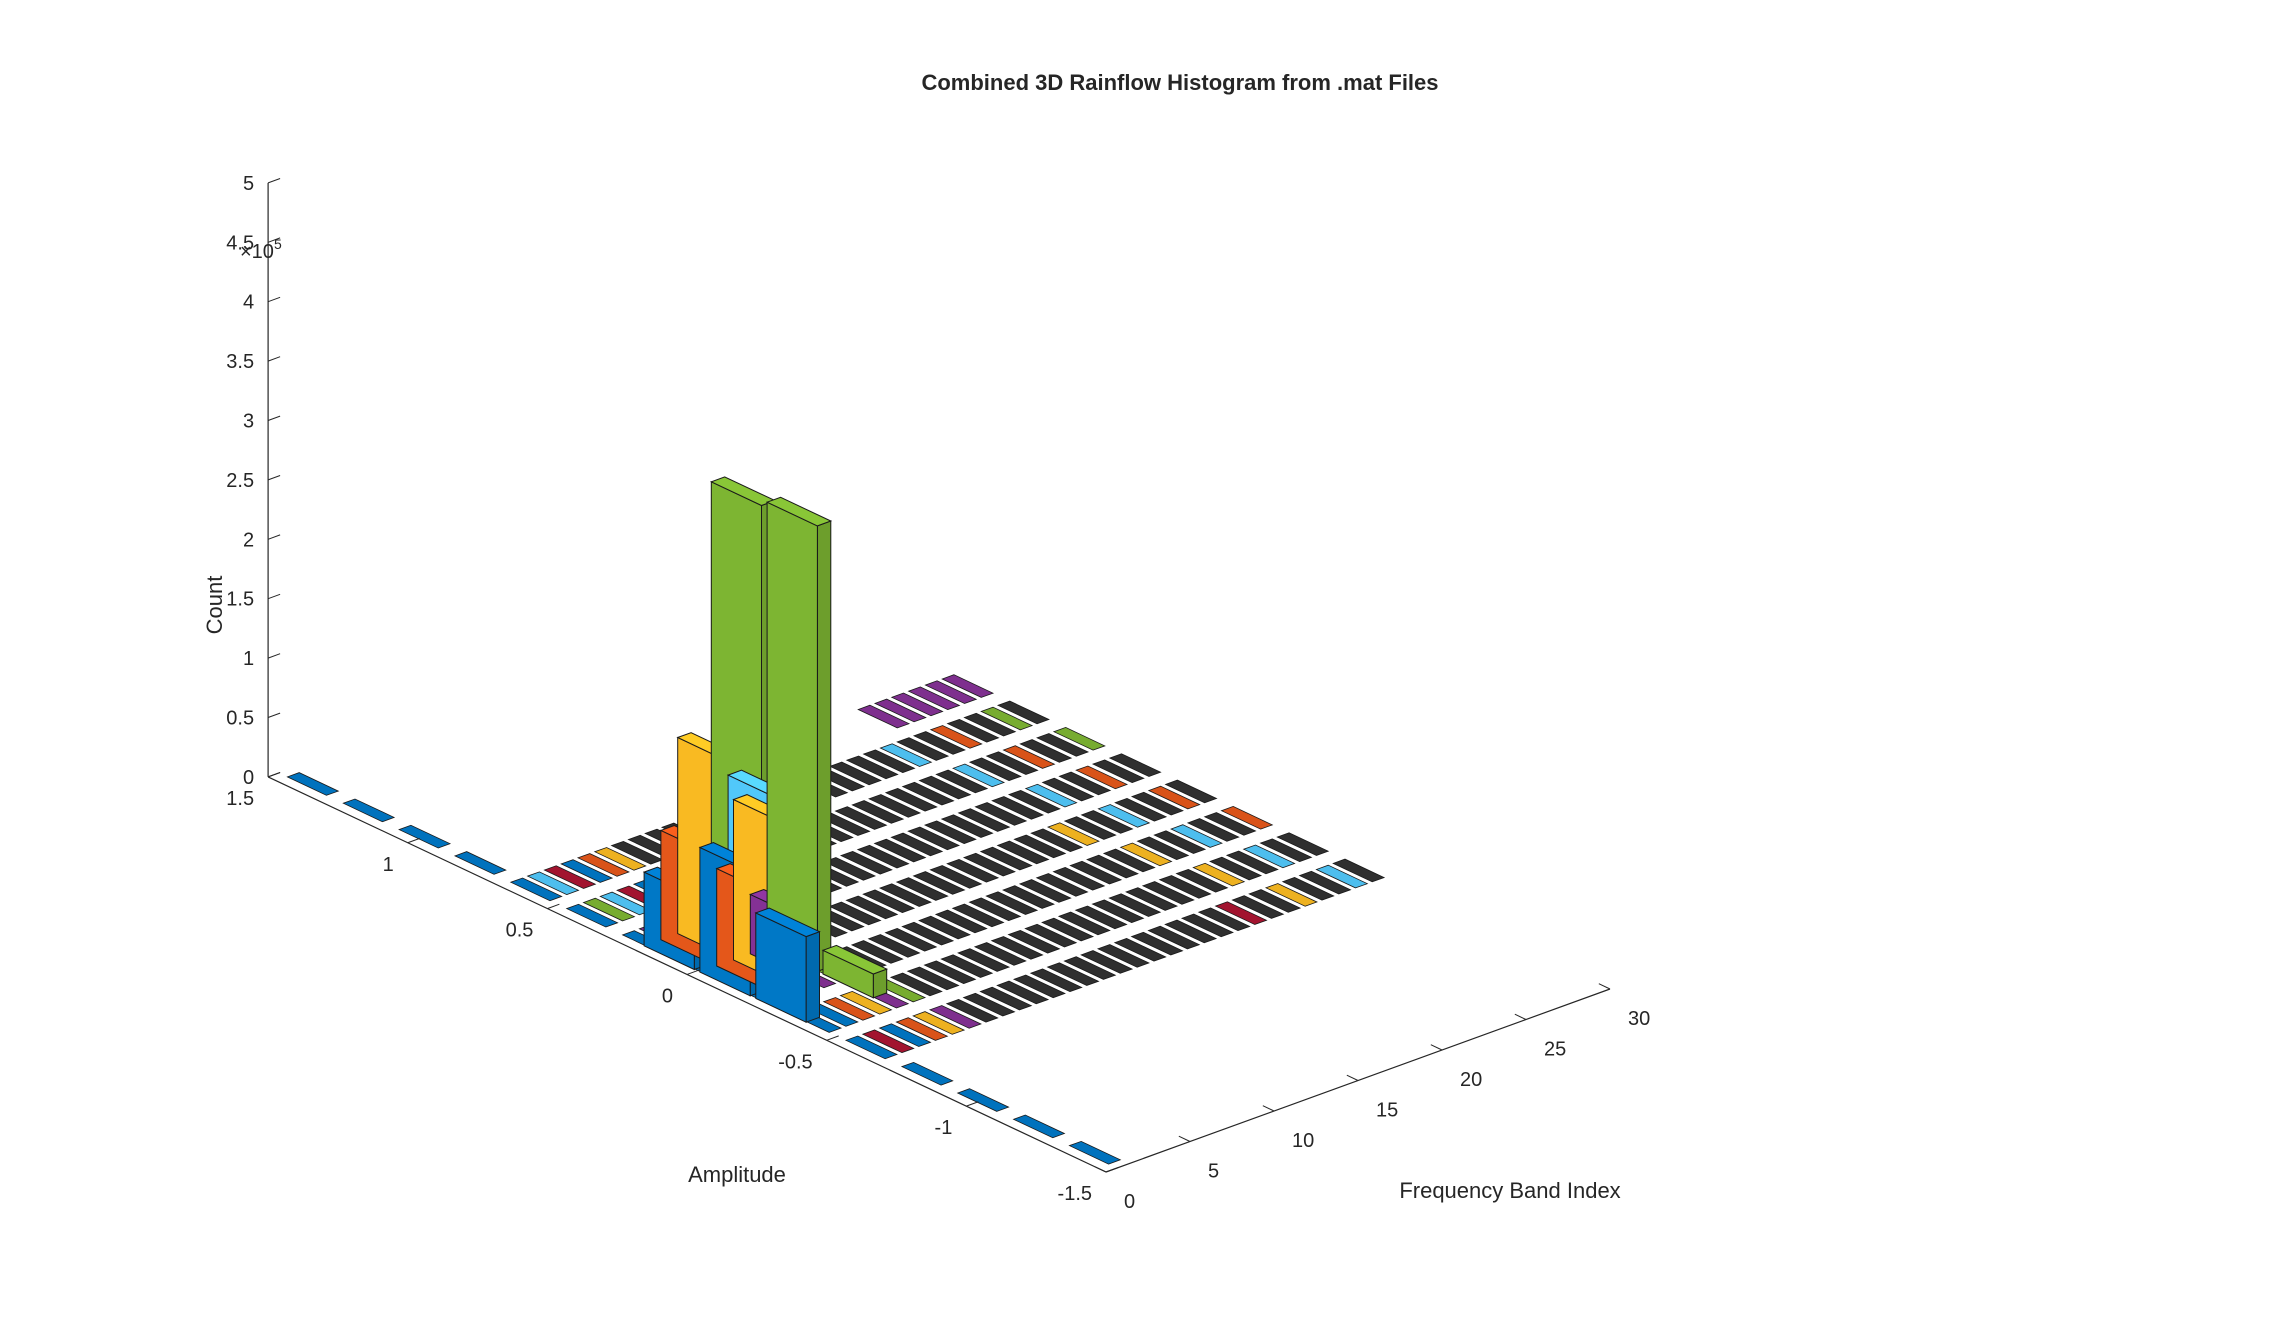 The width and height of the screenshot is (2278, 1319). What do you see at coordinates (240, 481) in the screenshot?
I see `z-tick-label: 2.5` at bounding box center [240, 481].